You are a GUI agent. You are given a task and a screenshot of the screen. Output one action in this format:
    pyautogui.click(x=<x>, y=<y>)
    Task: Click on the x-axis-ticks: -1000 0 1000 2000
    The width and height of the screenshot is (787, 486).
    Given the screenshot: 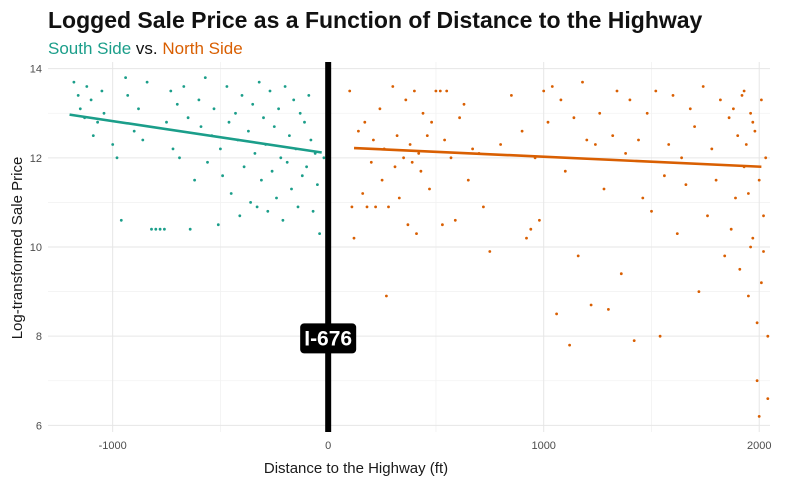 What is the action you would take?
    pyautogui.click(x=435, y=446)
    